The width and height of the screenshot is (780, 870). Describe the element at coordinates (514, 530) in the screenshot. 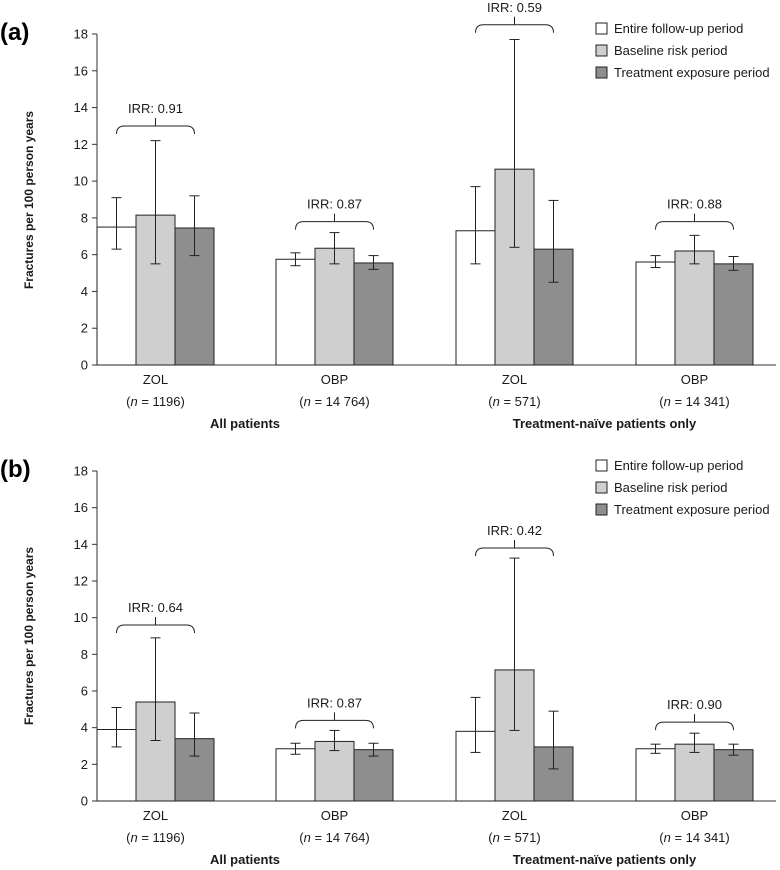

I see `irr-label: IRR: 0.42` at that location.